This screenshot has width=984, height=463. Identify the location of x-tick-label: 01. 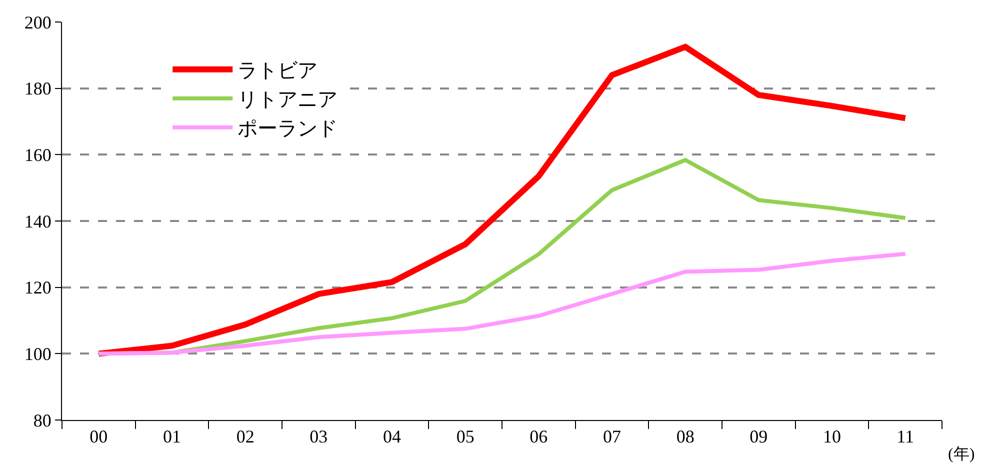
(172, 436).